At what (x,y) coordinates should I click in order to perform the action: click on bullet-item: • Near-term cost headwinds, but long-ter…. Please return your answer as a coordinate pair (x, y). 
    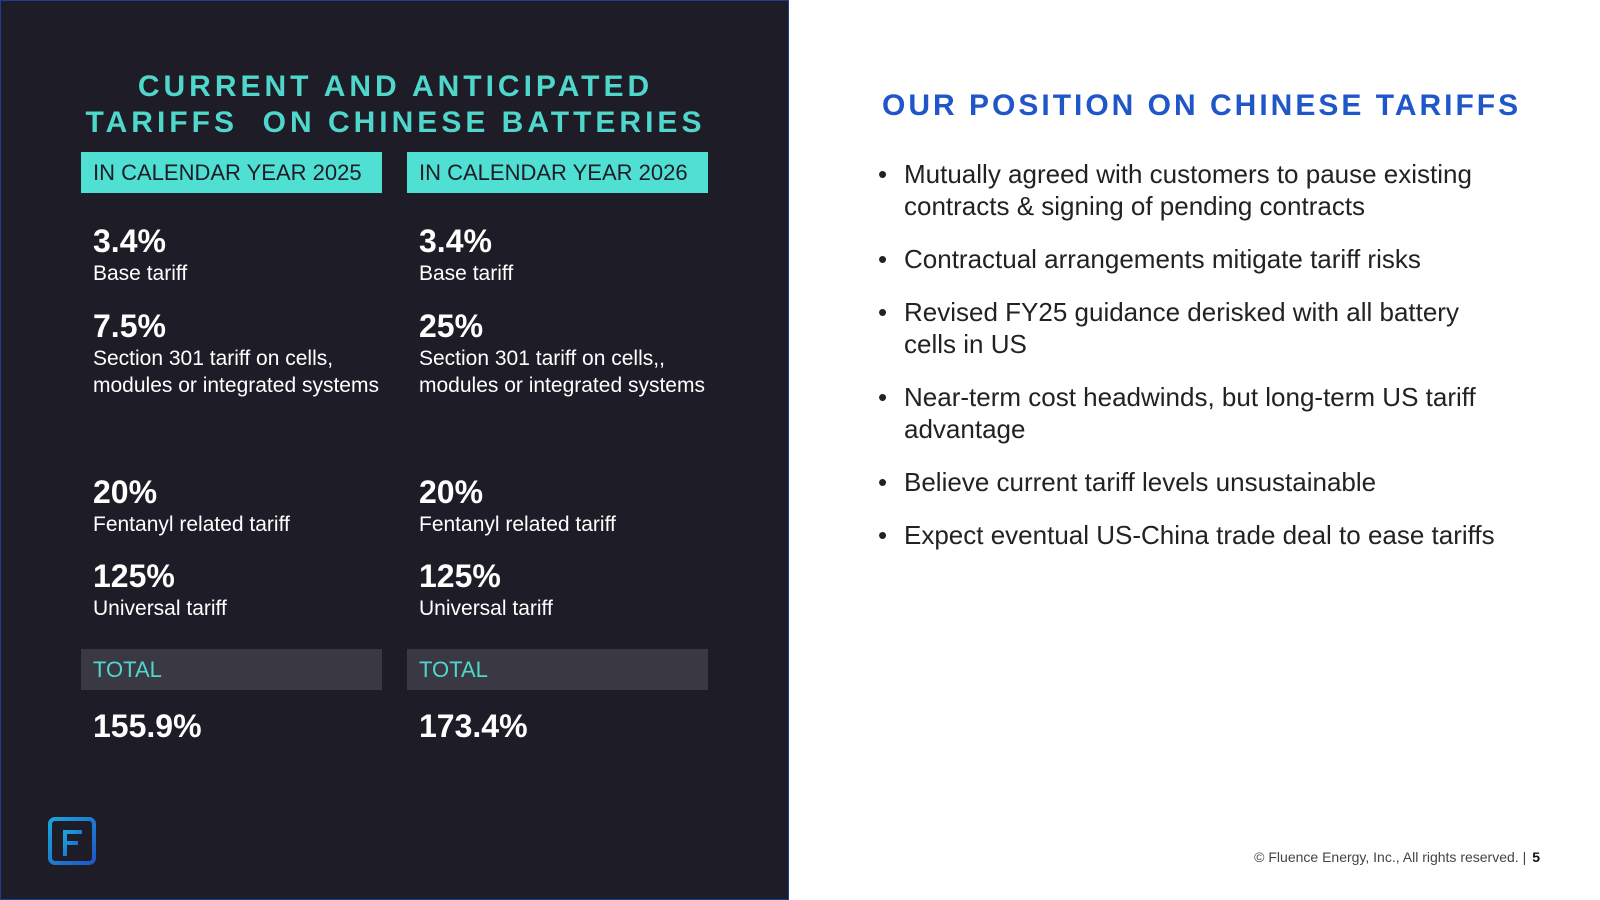
    Looking at the image, I should click on (1196, 413).